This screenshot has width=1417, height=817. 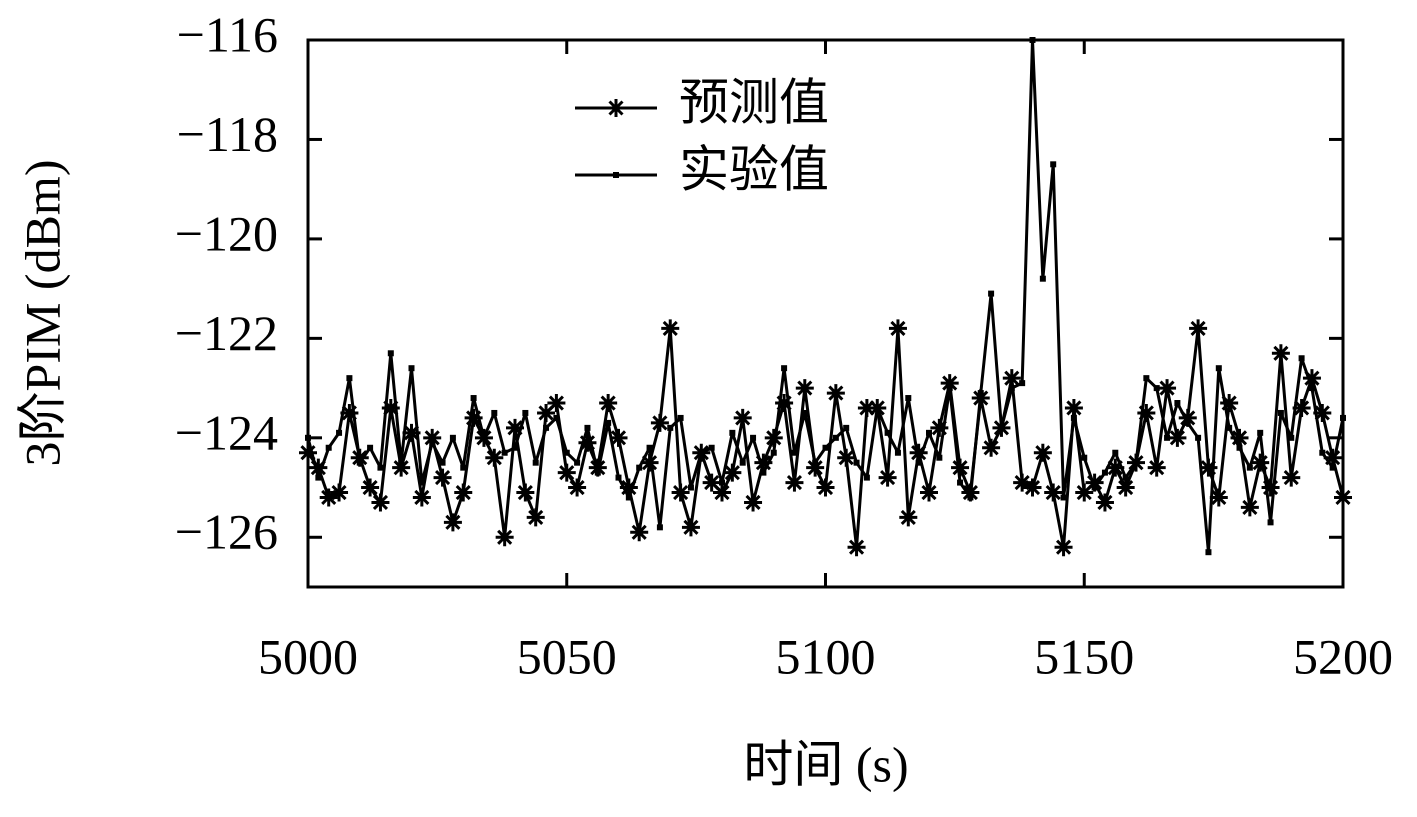 I want to click on y-tick-label: −120, so click(x=226, y=233).